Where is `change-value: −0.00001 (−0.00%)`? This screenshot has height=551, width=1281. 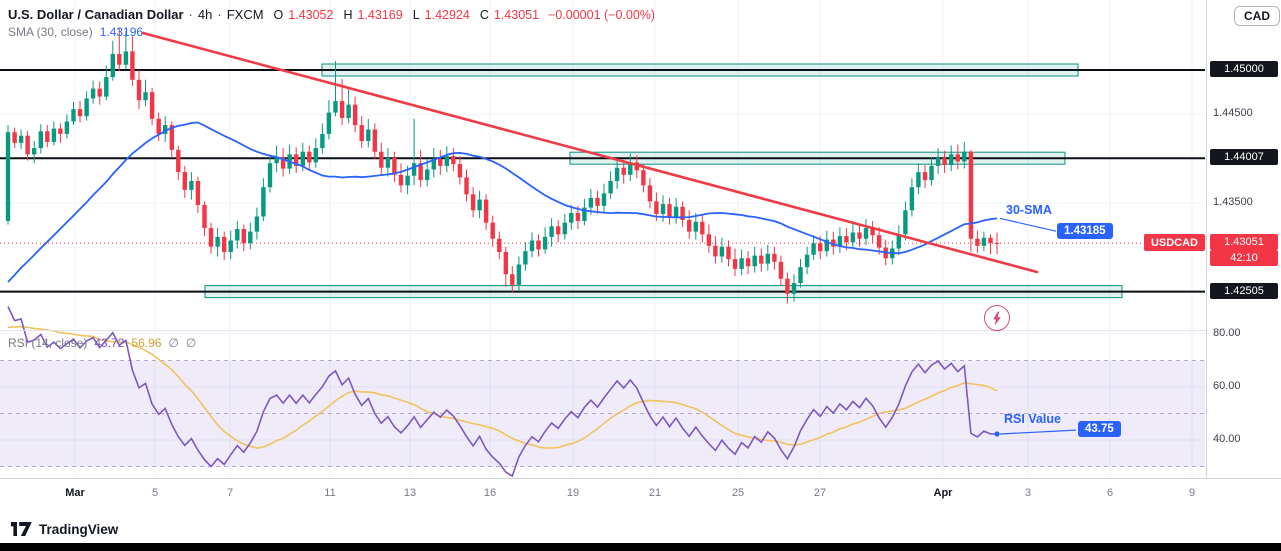
change-value: −0.00001 (−0.00%) is located at coordinates (602, 15).